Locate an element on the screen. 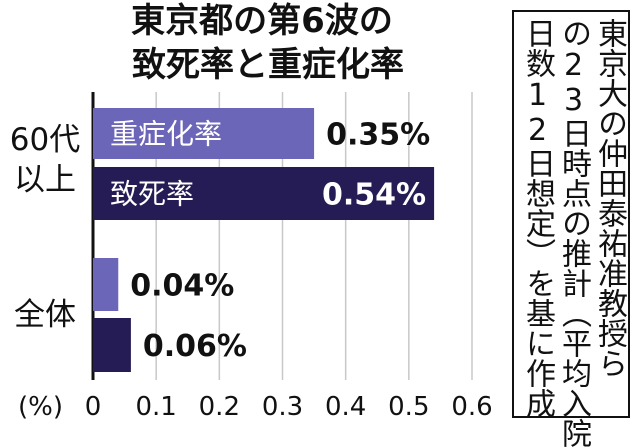  source-note-column-2: の23日時点の推計（平均入院 is located at coordinates (573, 233).